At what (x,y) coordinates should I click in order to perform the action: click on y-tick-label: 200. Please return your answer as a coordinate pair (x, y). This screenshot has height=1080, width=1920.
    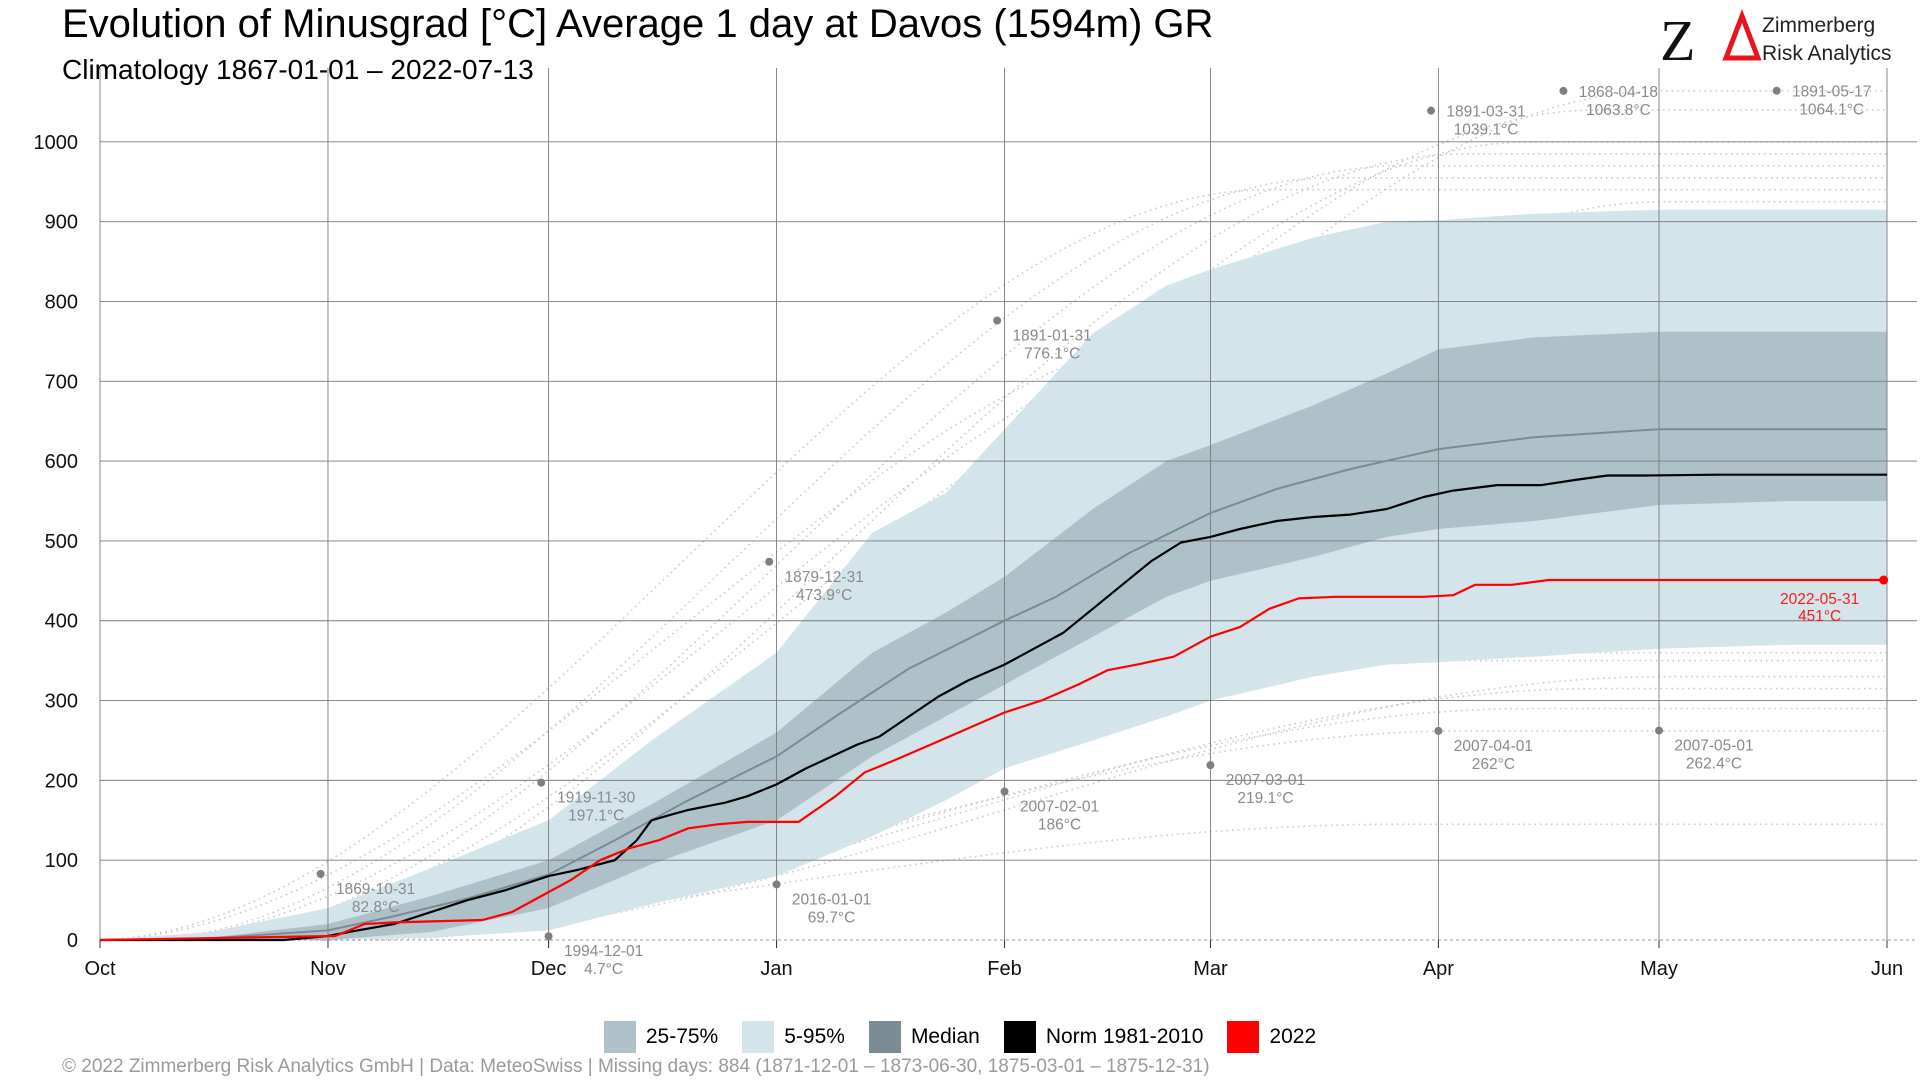
    Looking at the image, I should click on (61, 781).